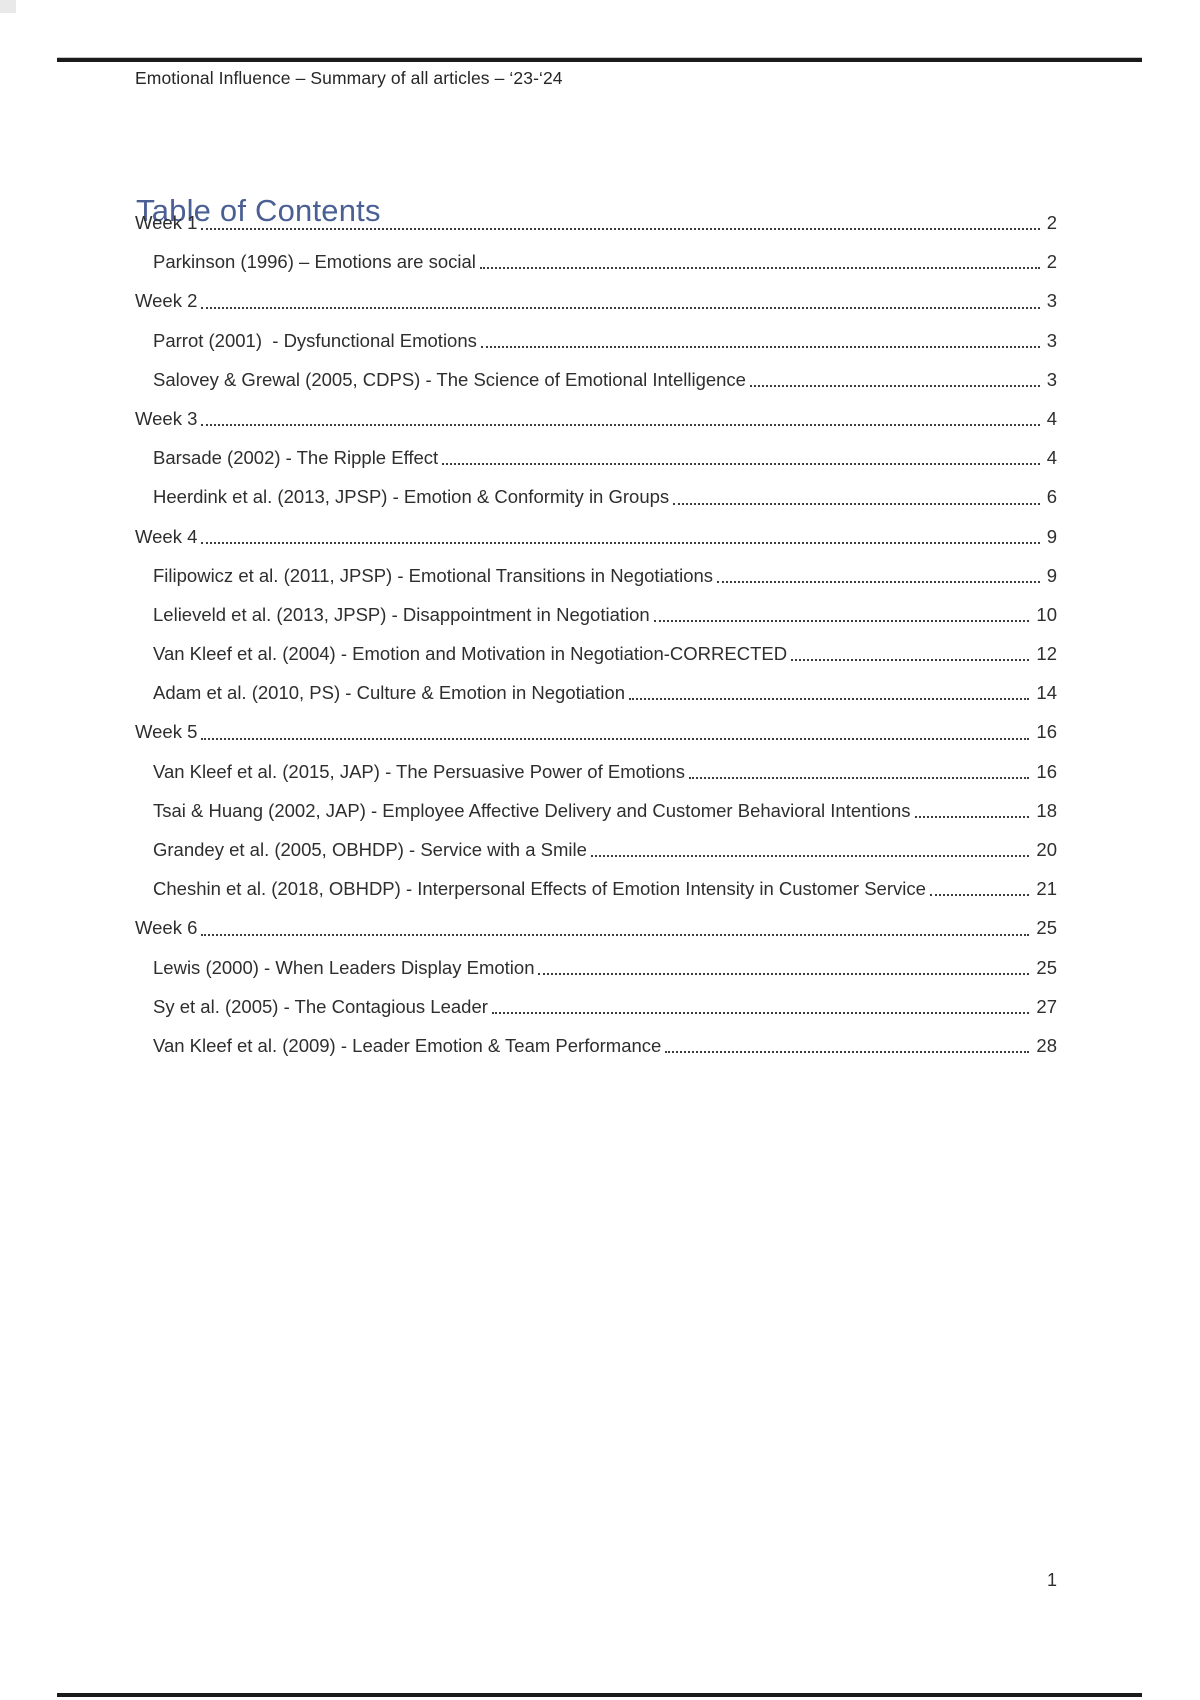  What do you see at coordinates (599, 59) in the screenshot?
I see `header-rule` at bounding box center [599, 59].